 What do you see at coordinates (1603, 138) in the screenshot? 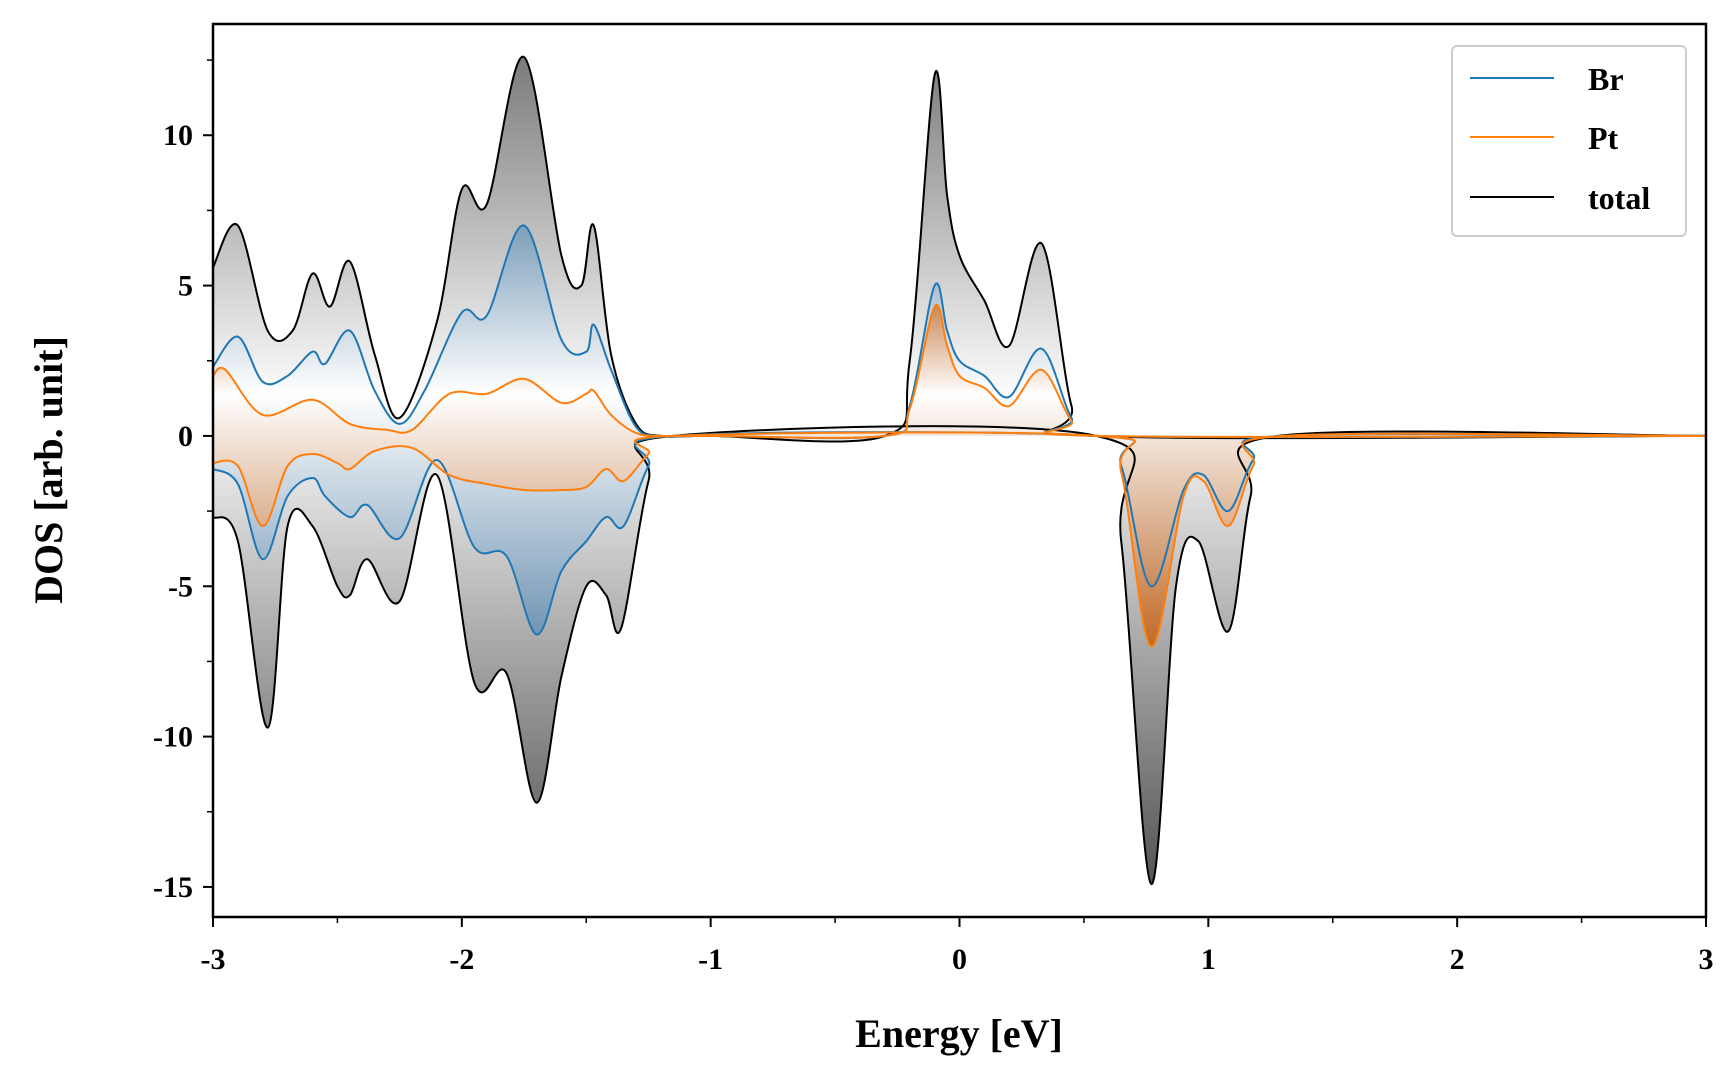
I see `legend-label-pt: Pt` at bounding box center [1603, 138].